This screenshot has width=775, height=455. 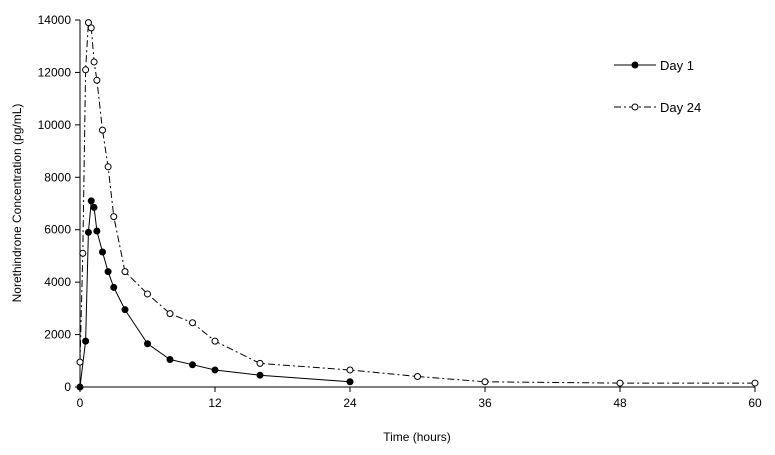 I want to click on y-tick-label: 6000, so click(x=57, y=230).